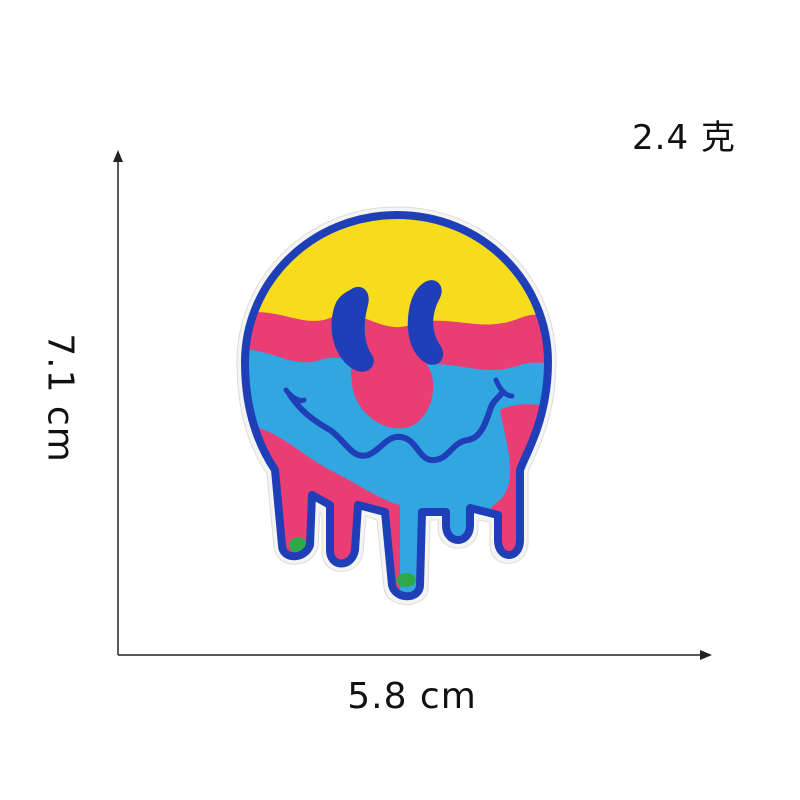  Describe the element at coordinates (504, 388) in the screenshot. I see `right-dimple` at that location.